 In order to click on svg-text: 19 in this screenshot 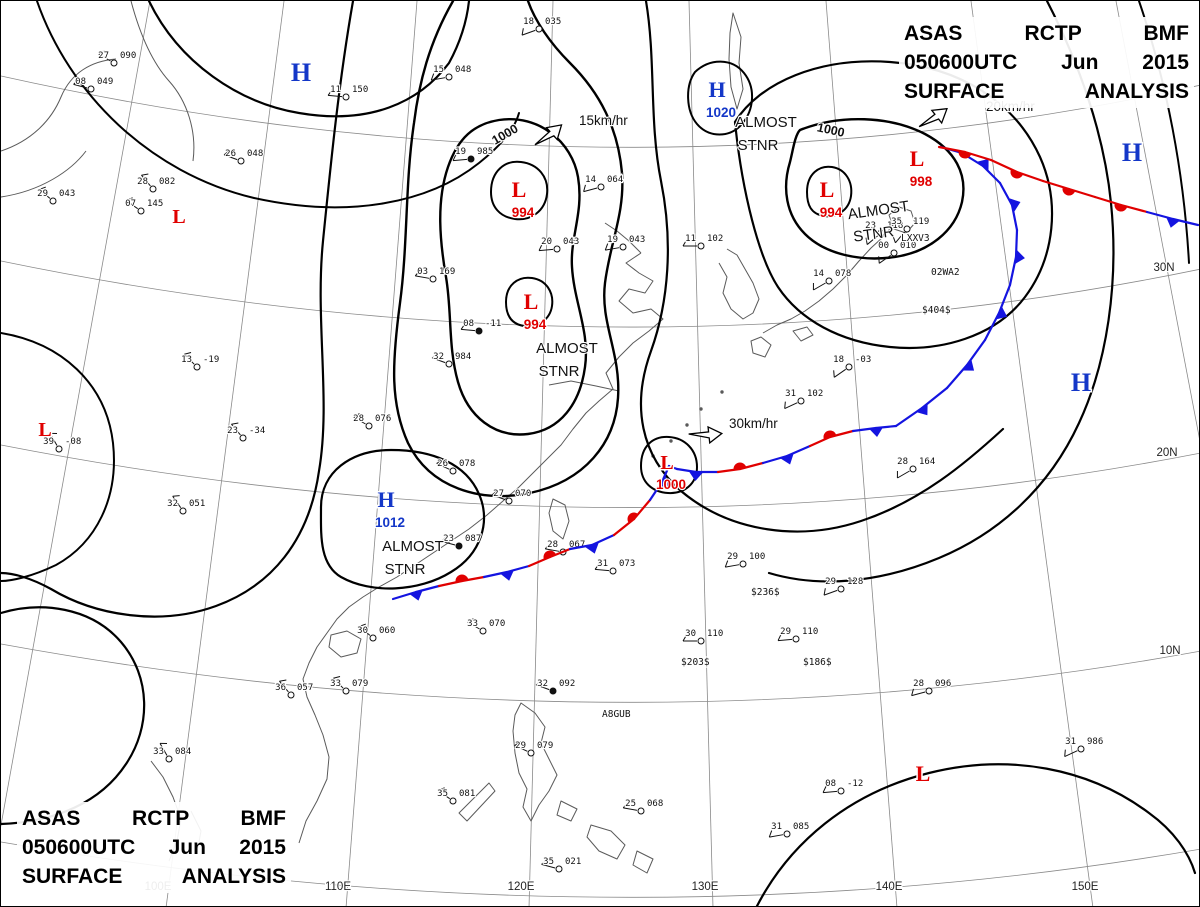, I will do `click(612, 240)`.